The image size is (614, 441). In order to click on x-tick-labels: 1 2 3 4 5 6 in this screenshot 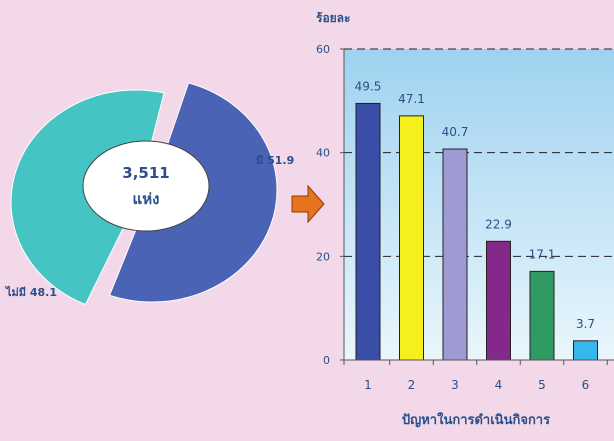, I will do `click(475, 376)`.